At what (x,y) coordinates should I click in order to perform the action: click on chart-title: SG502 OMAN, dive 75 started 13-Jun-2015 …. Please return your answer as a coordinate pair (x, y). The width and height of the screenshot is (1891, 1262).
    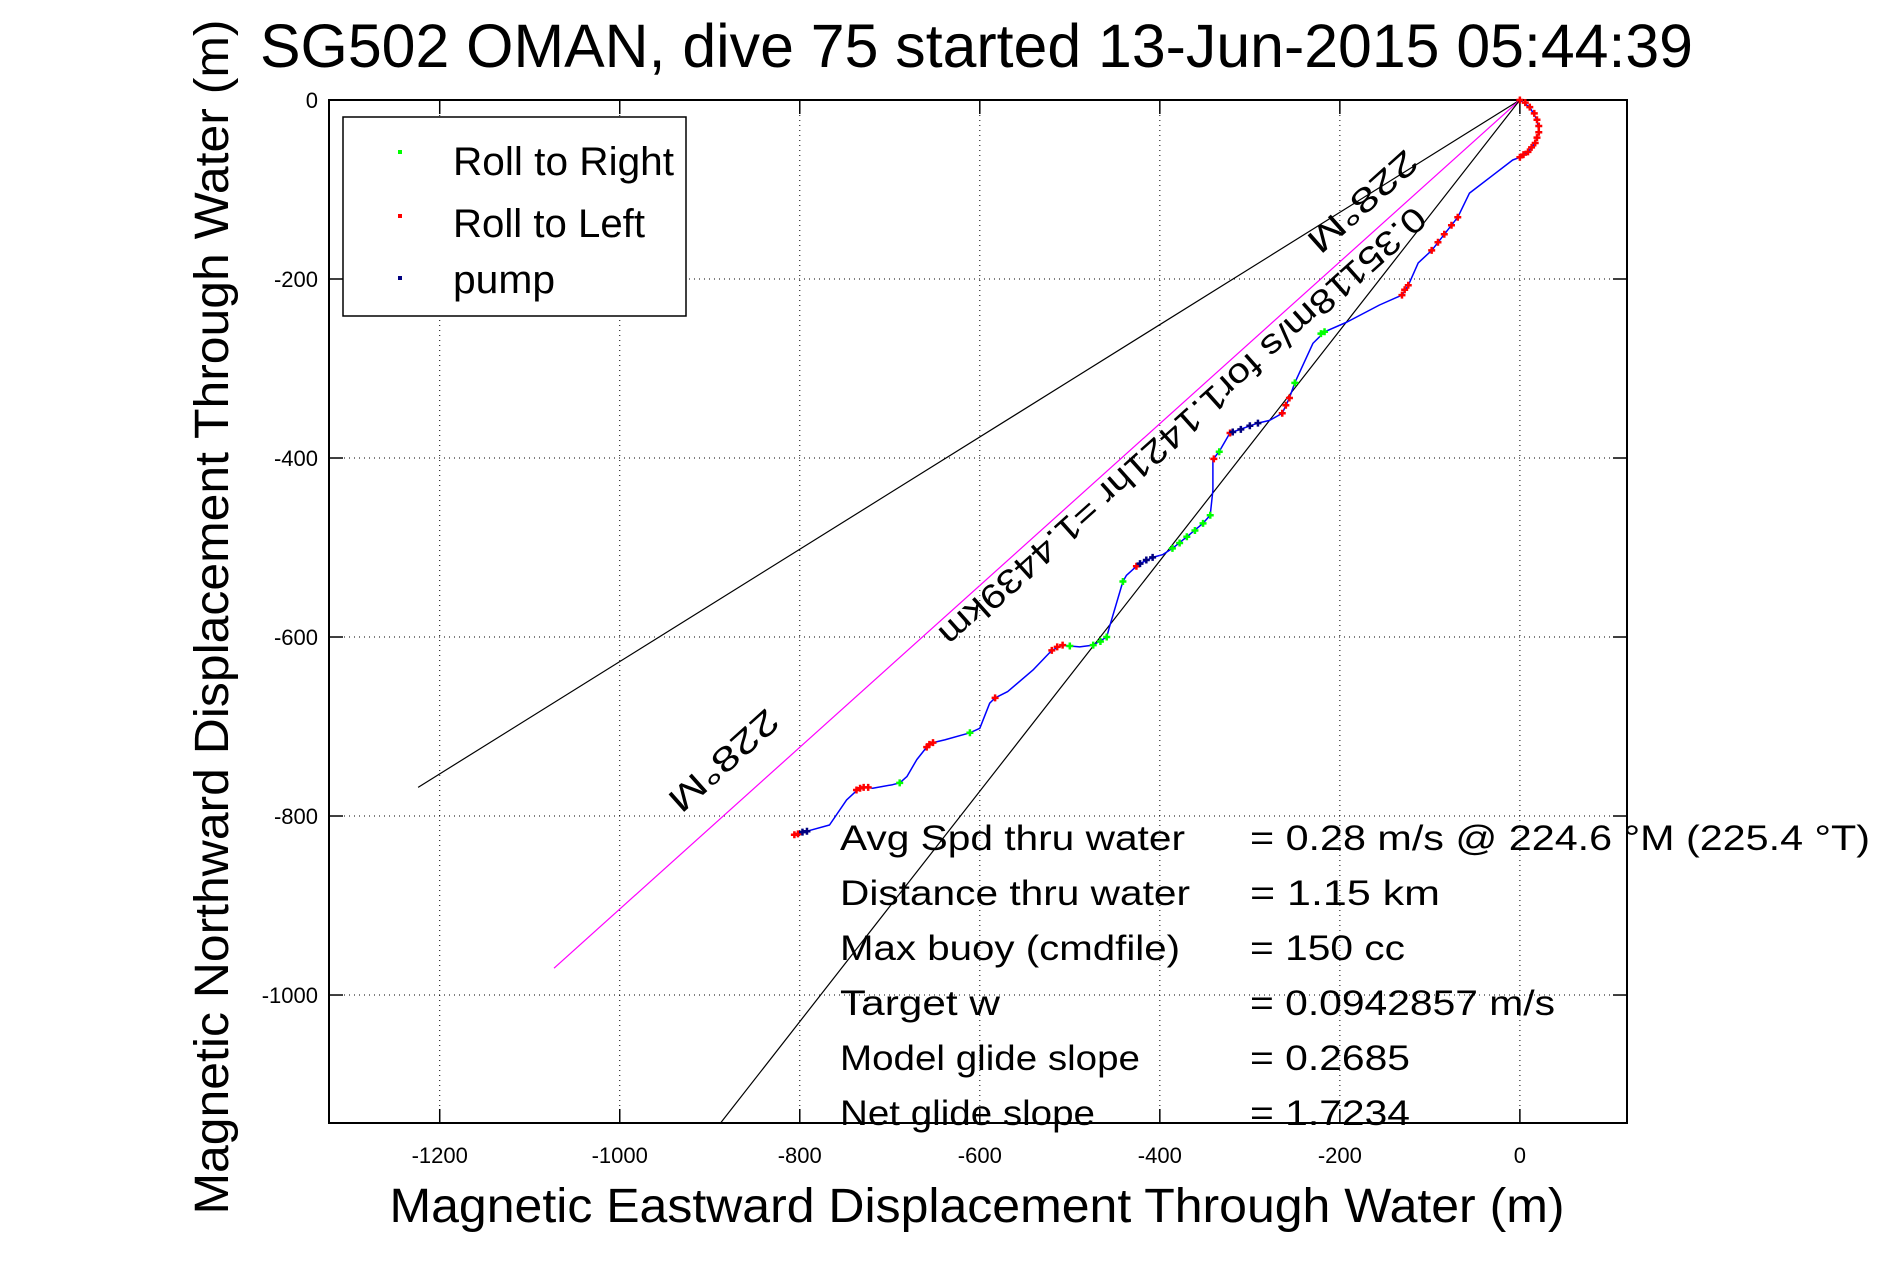
    Looking at the image, I should click on (976, 46).